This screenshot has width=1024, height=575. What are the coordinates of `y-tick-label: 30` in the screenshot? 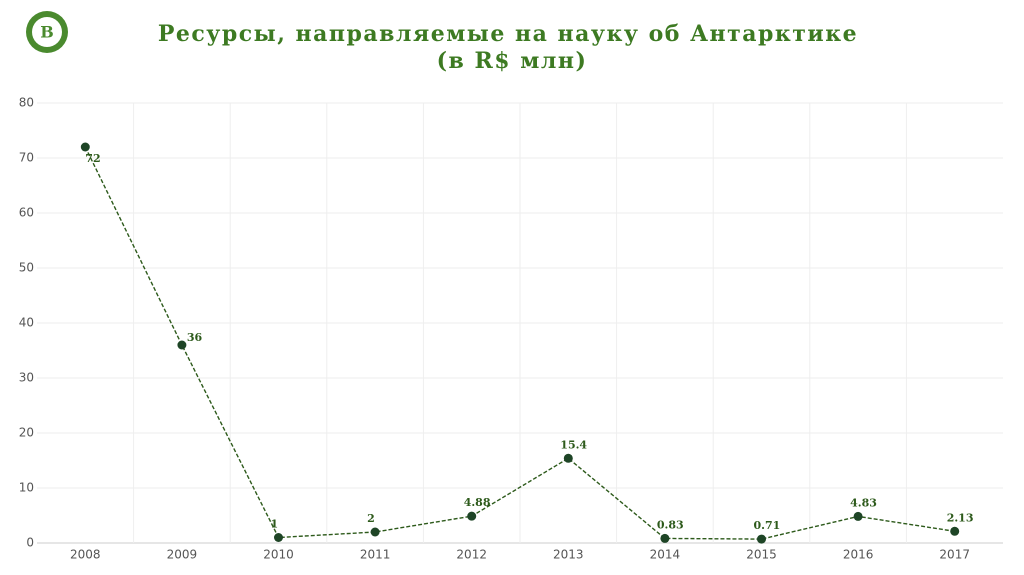 It's located at (26, 378).